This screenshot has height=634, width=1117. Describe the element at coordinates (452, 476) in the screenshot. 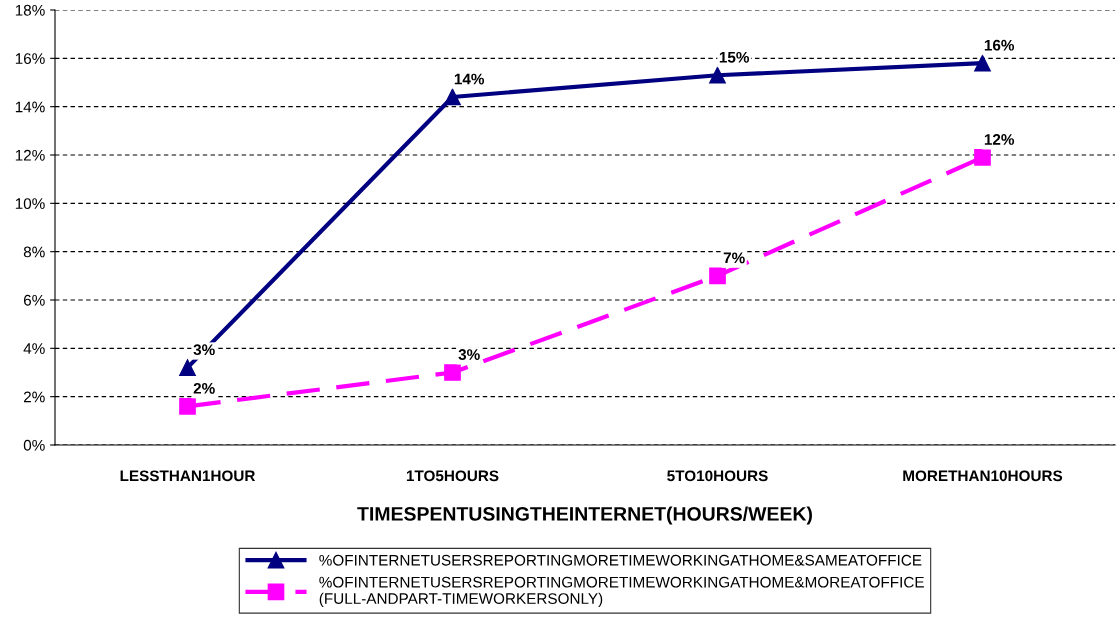

I see `x-tick-label: 1TO5HOURS` at that location.